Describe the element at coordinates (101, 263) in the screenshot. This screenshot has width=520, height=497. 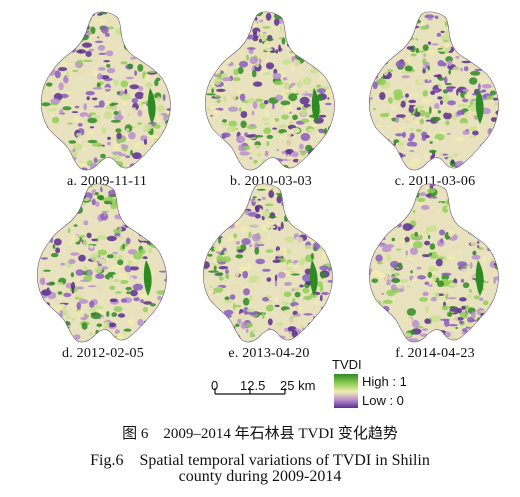
I see `tvdi-map-d` at that location.